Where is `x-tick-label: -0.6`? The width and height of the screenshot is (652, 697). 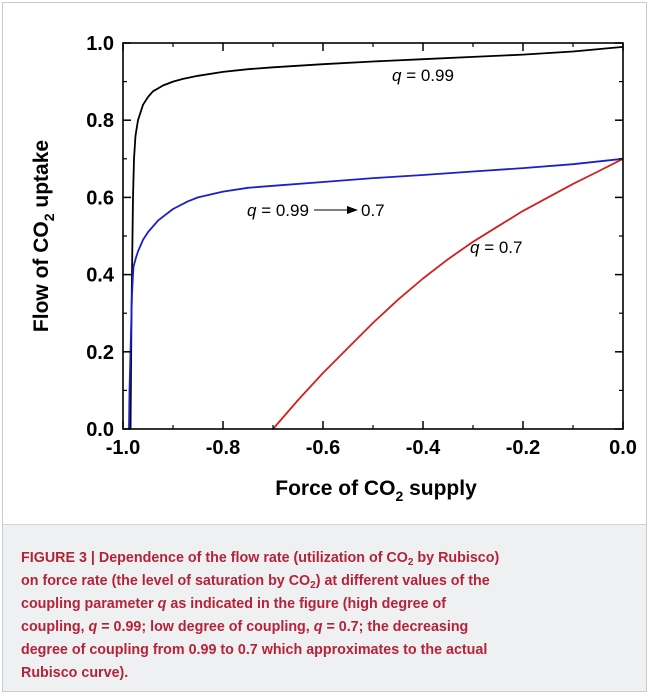
x-tick-label: -0.6 is located at coordinates (323, 448).